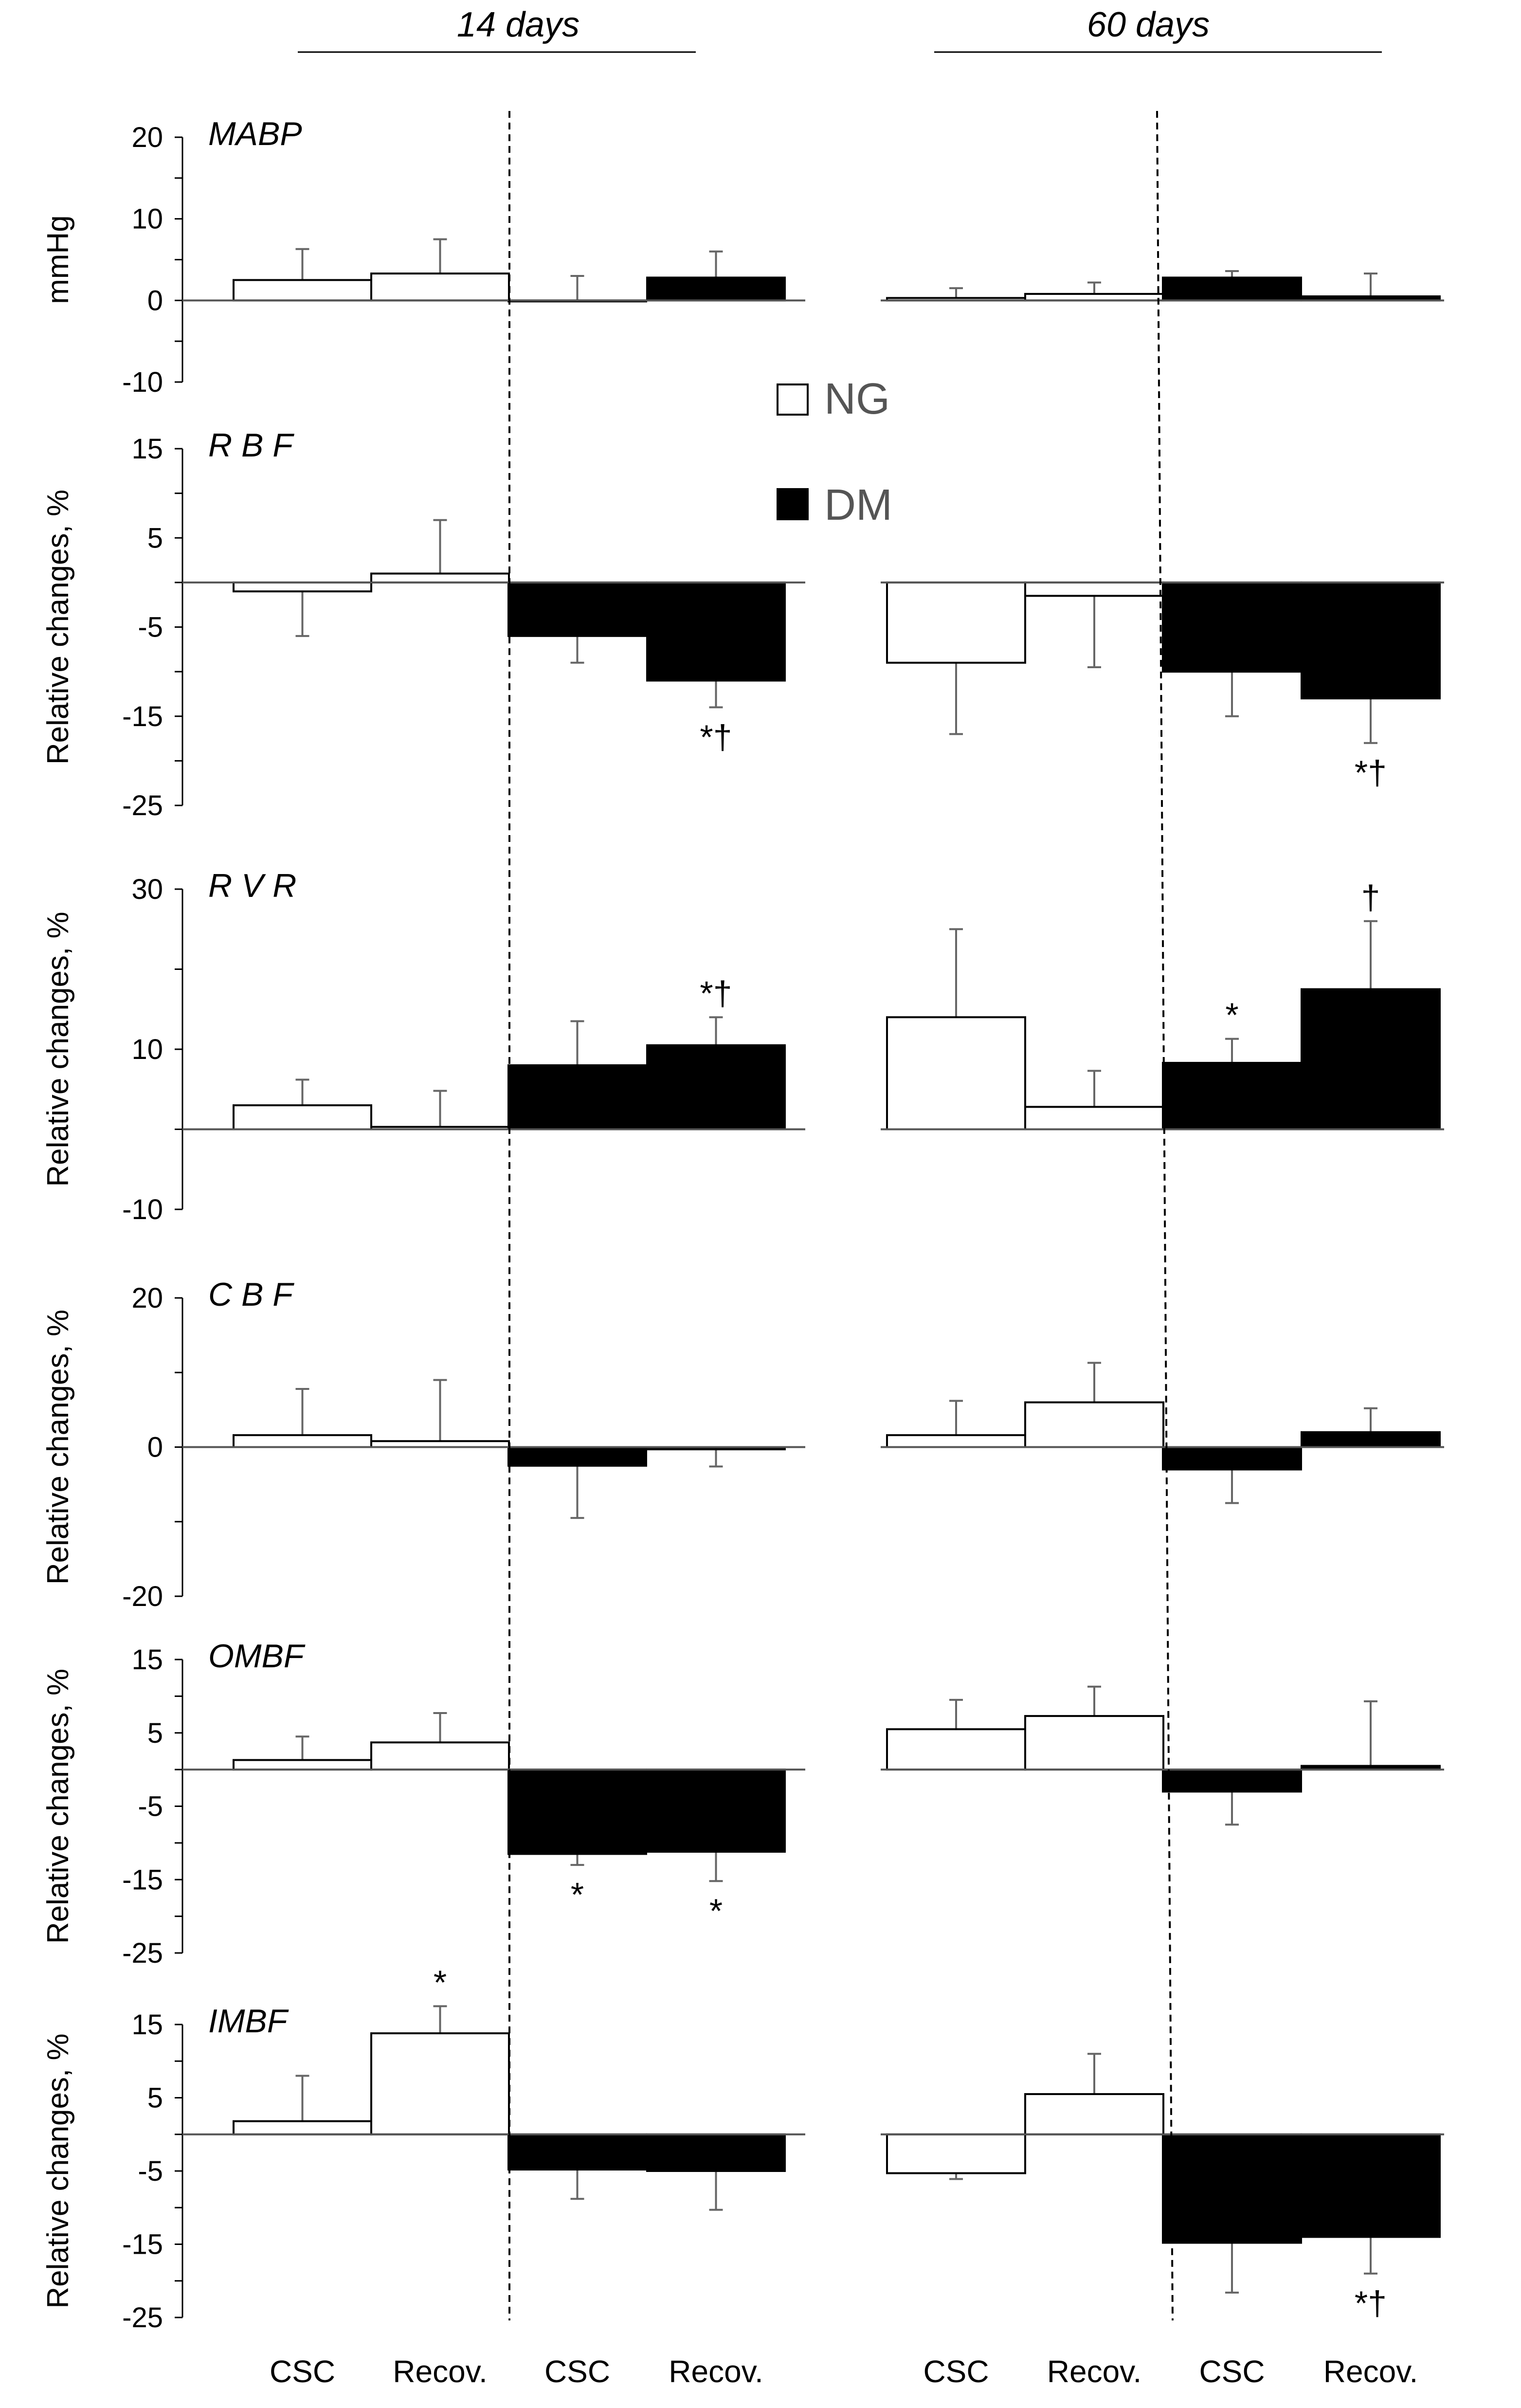  What do you see at coordinates (858, 505) in the screenshot?
I see `legend-dm-label: DM` at bounding box center [858, 505].